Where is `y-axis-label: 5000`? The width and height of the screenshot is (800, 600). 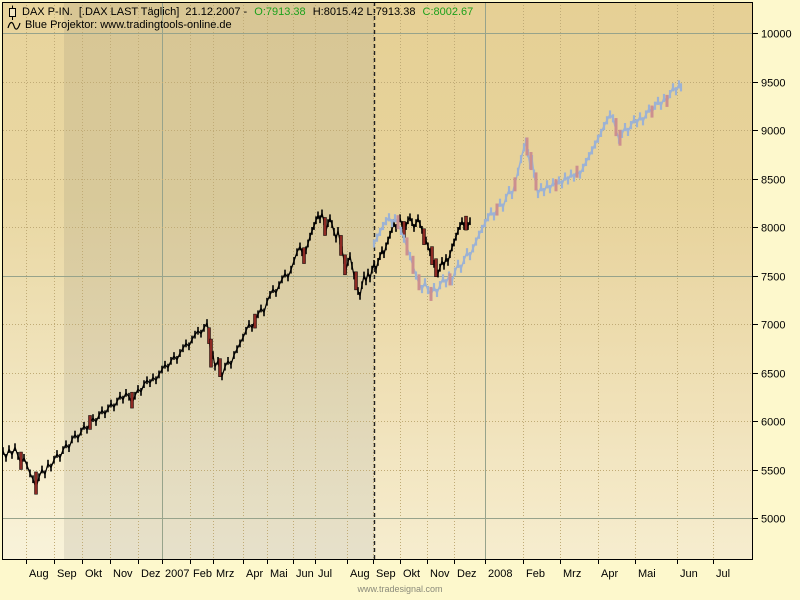
y-axis-label: 5000 is located at coordinates (773, 520).